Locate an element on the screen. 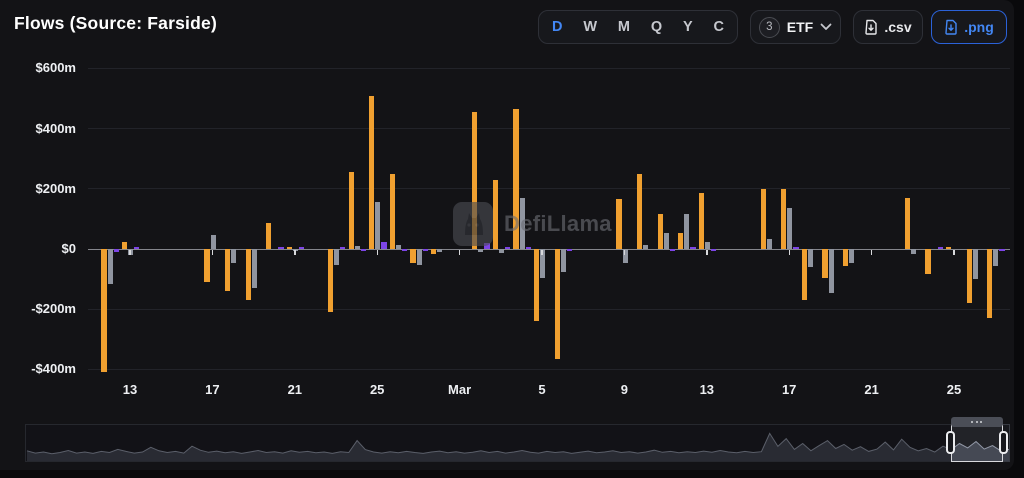 This screenshot has height=478, width=1024. navigator-dim-region is located at coordinates (488, 443).